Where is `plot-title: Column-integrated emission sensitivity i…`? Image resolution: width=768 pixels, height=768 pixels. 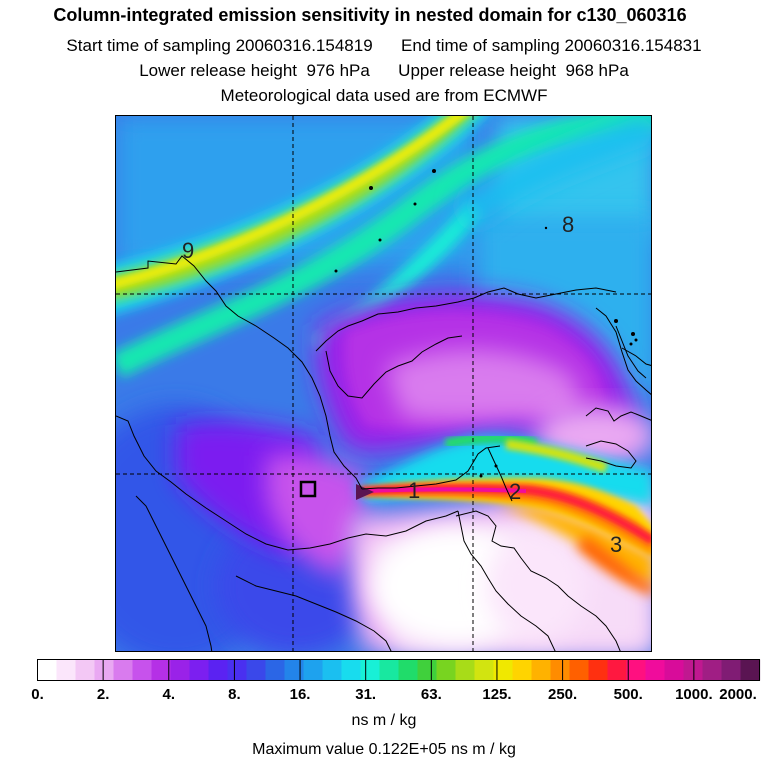 plot-title: Column-integrated emission sensitivity i… is located at coordinates (370, 15).